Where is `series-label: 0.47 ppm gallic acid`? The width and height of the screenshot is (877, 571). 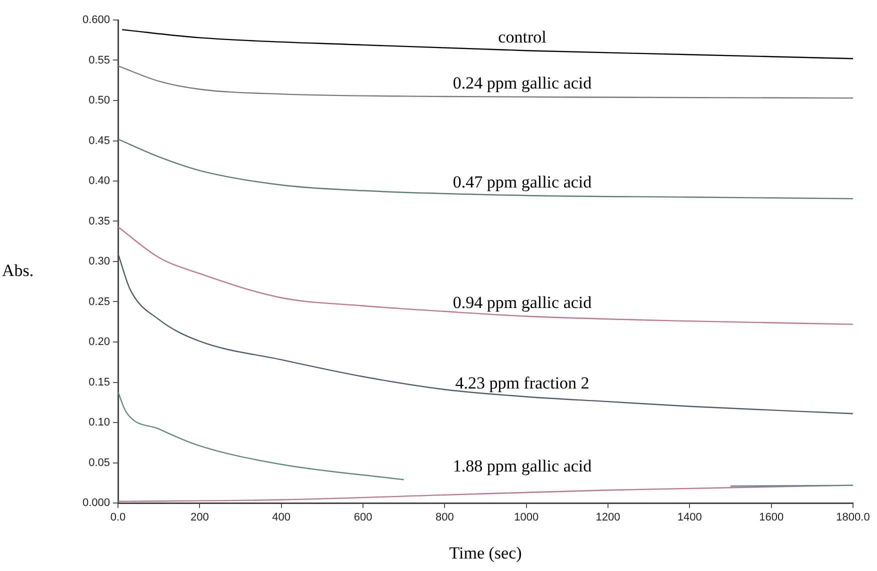 series-label: 0.47 ppm gallic acid is located at coordinates (522, 182).